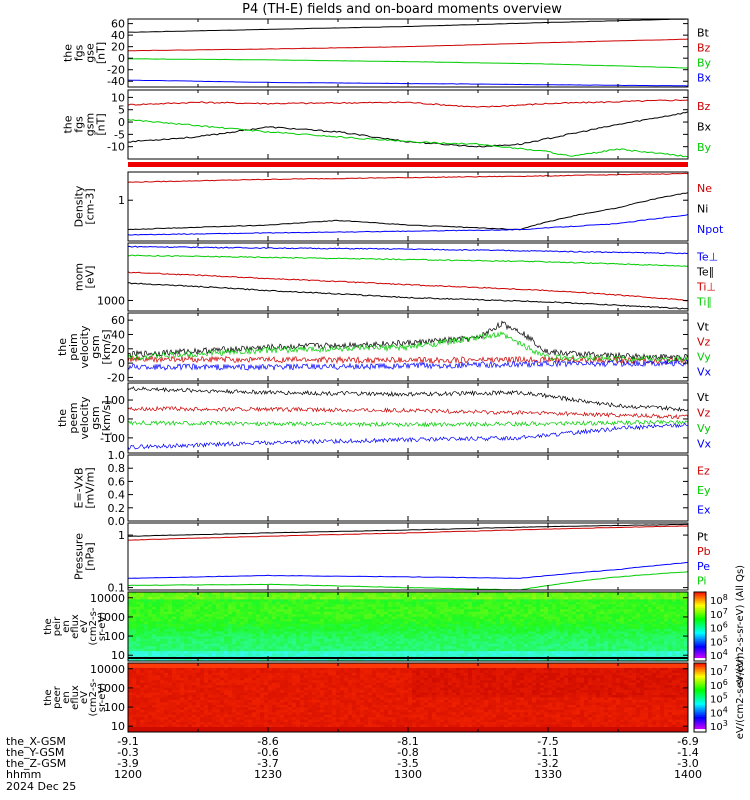  What do you see at coordinates (703, 536) in the screenshot?
I see `legend-label: Pt` at bounding box center [703, 536].